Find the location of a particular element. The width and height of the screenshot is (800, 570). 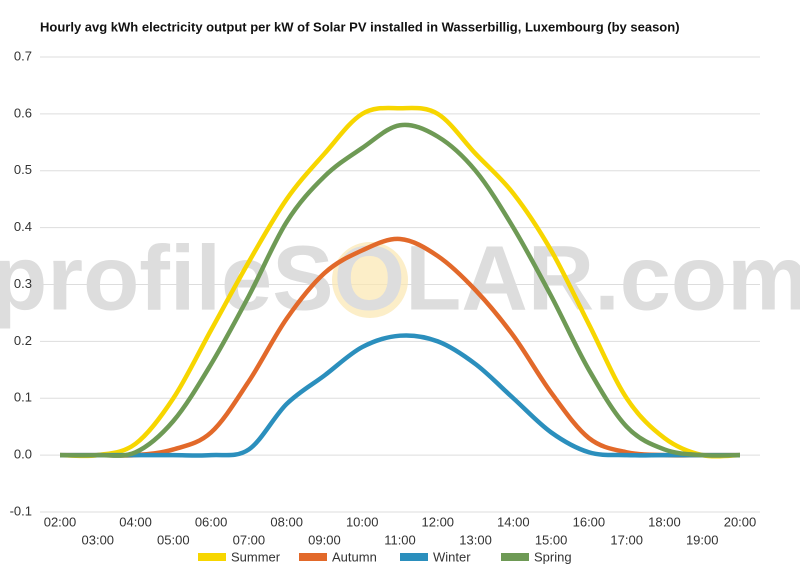

y-tick-label: -0.1 is located at coordinates (21, 510).